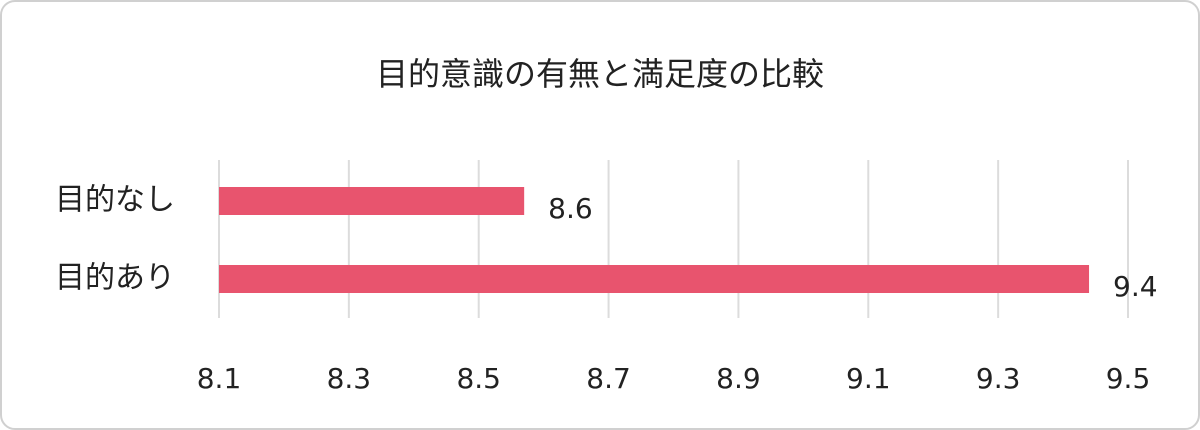 Image resolution: width=1200 pixels, height=430 pixels. Describe the element at coordinates (219, 378) in the screenshot. I see `x-tick-label: 8.1` at that location.